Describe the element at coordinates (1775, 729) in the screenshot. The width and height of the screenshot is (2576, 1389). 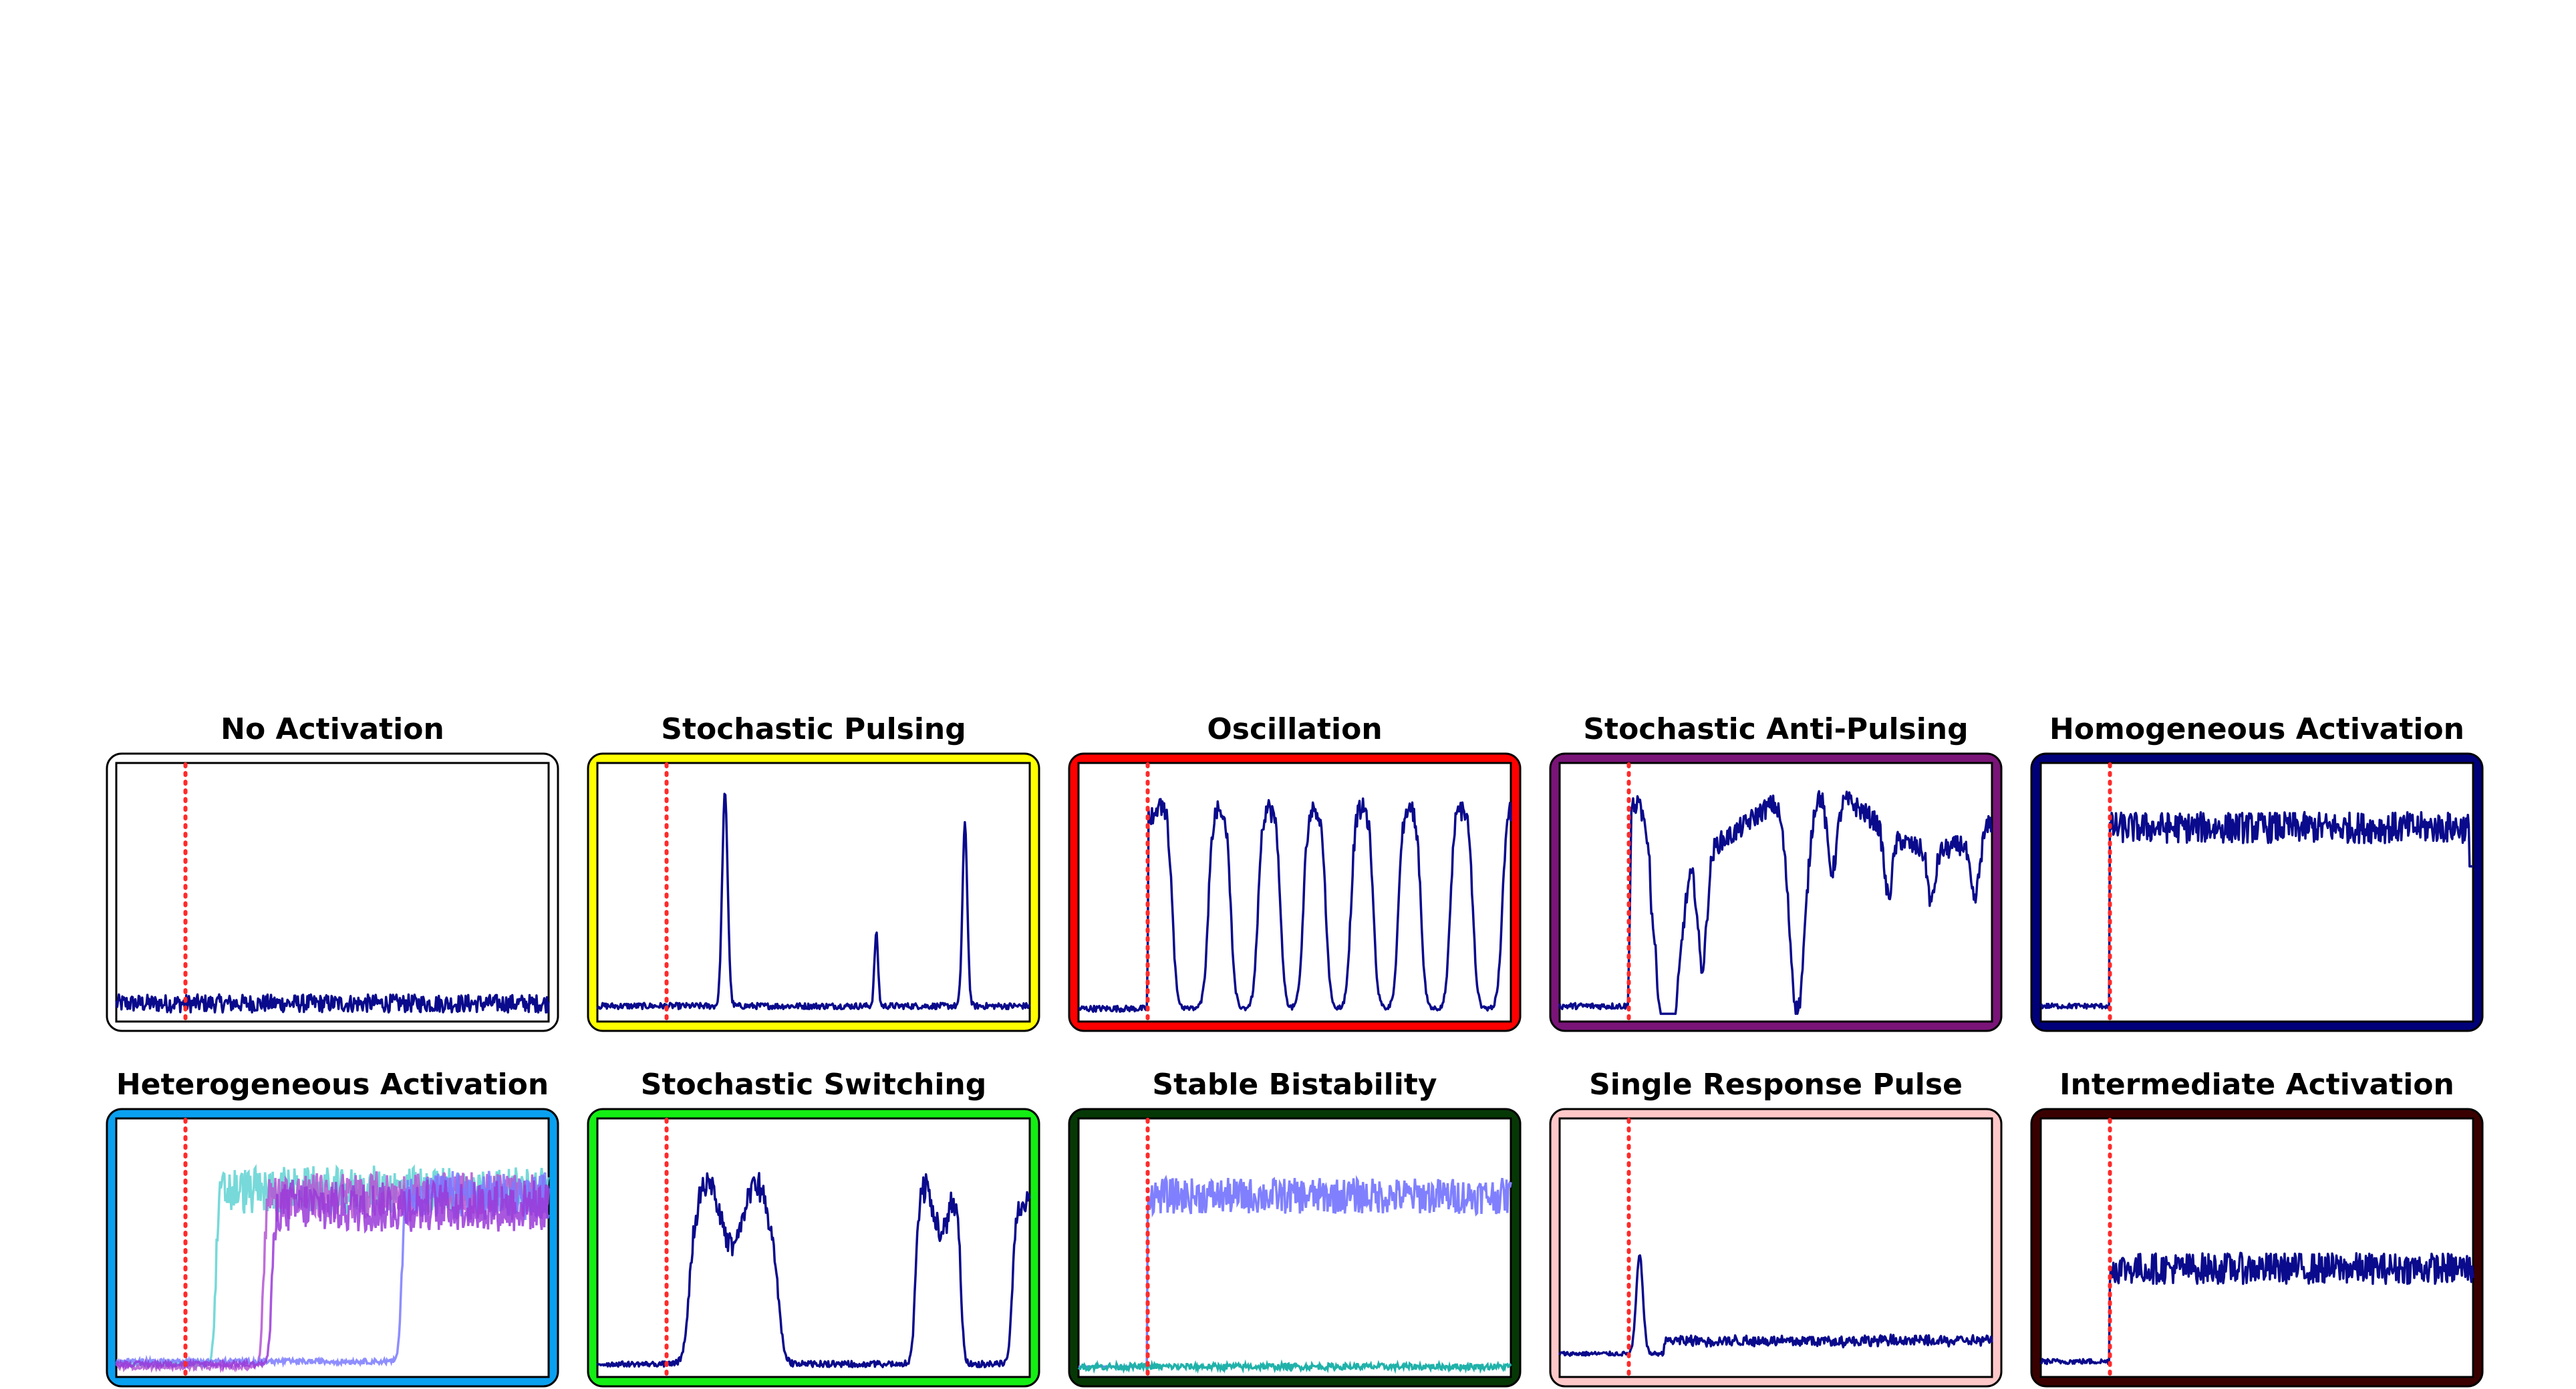
I see `panel-title: Stochastic Anti-Pulsing` at that location.